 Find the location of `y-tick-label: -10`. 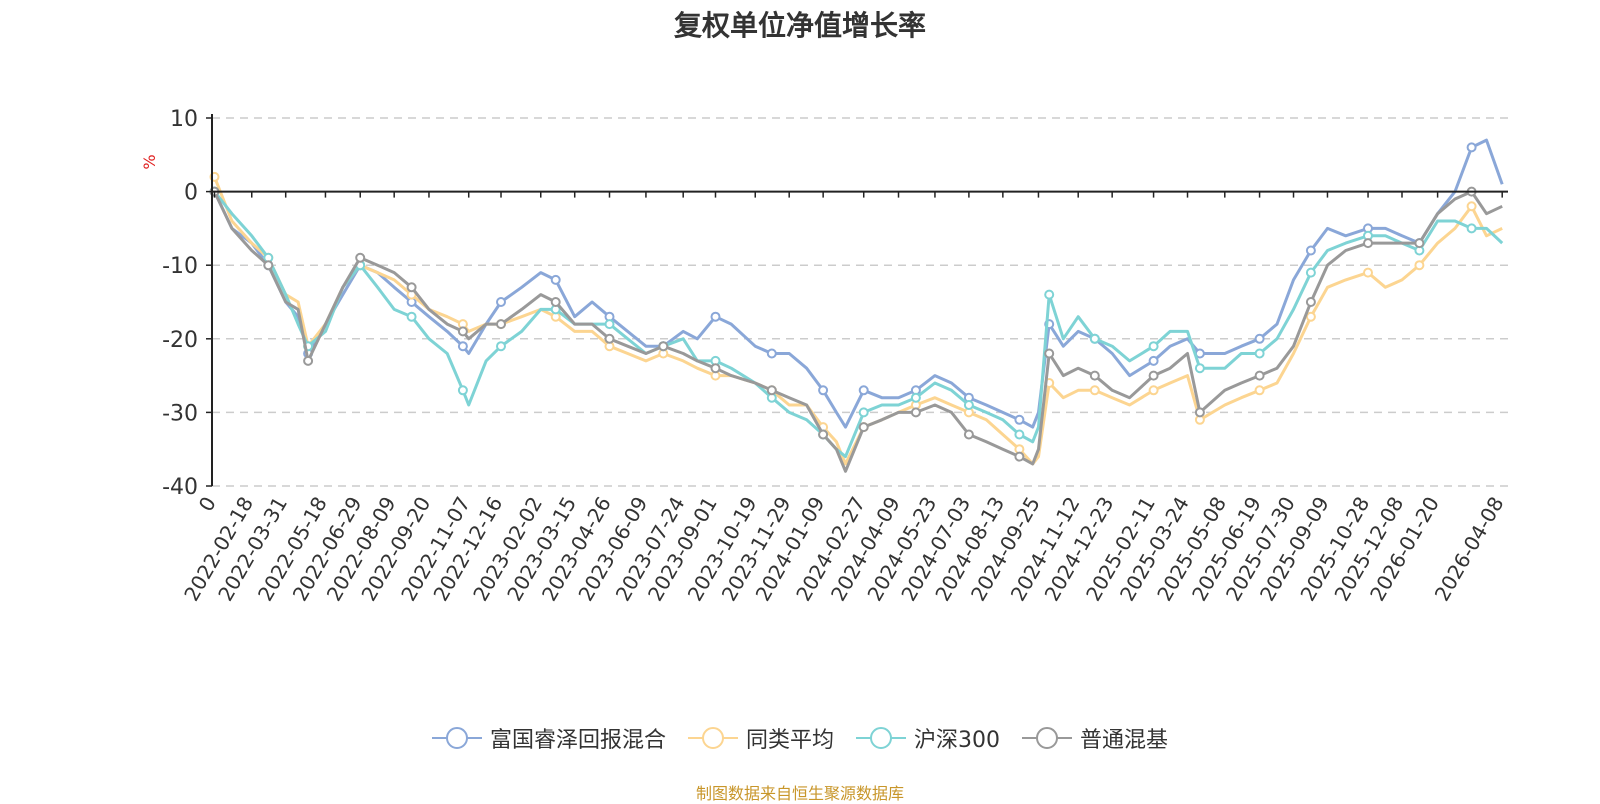

y-tick-label: -10 is located at coordinates (180, 266).